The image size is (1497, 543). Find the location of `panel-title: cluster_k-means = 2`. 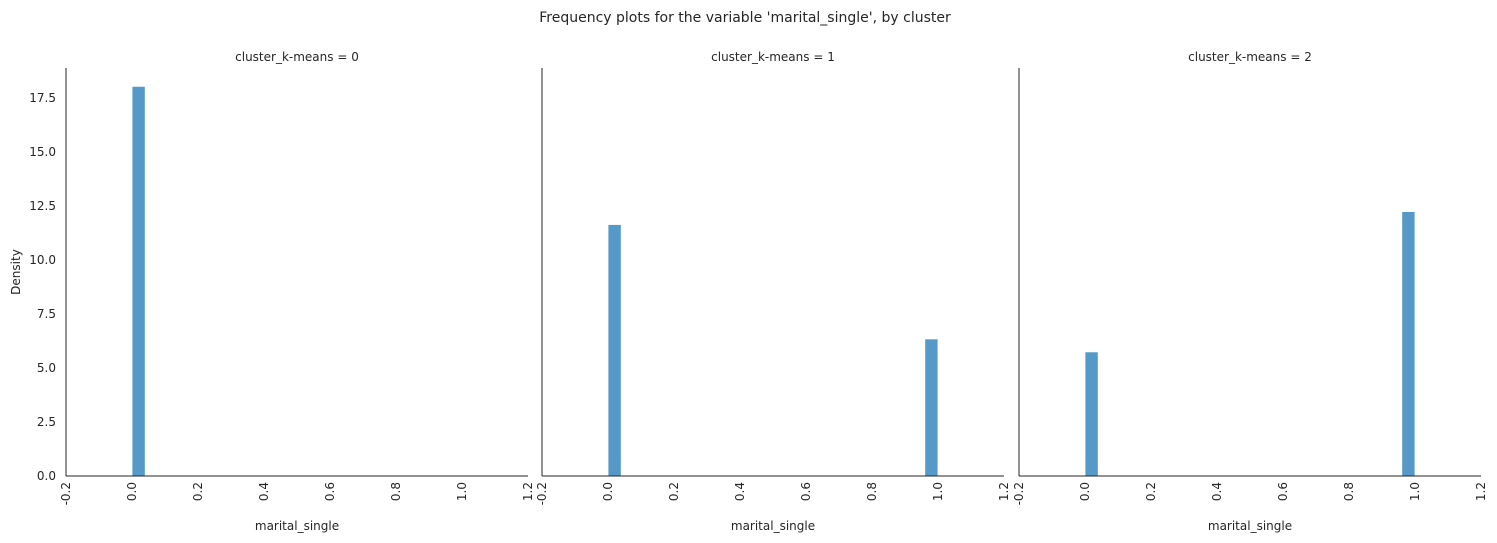

panel-title: cluster_k-means = 2 is located at coordinates (1250, 57).